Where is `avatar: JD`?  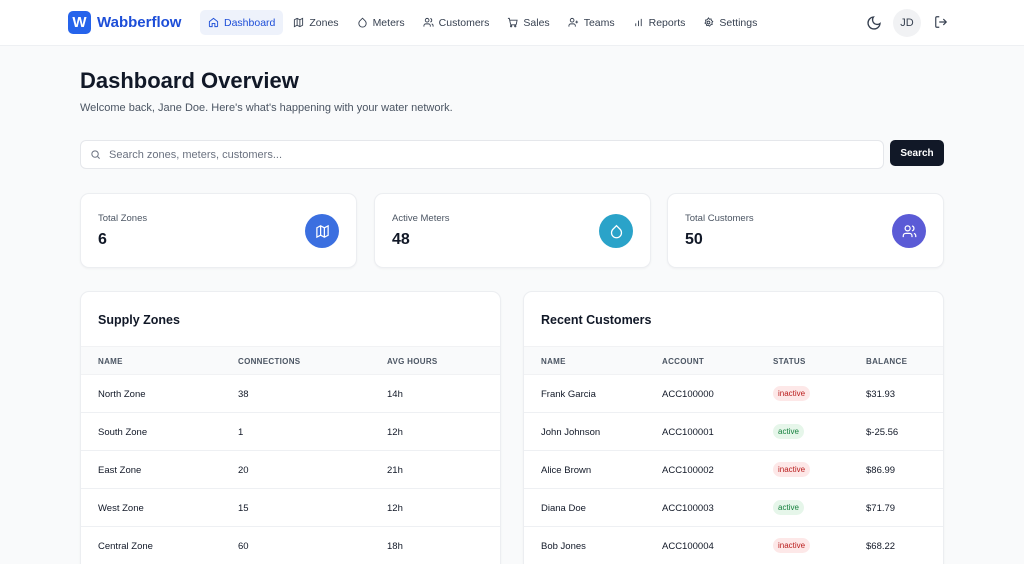
avatar: JD is located at coordinates (907, 23).